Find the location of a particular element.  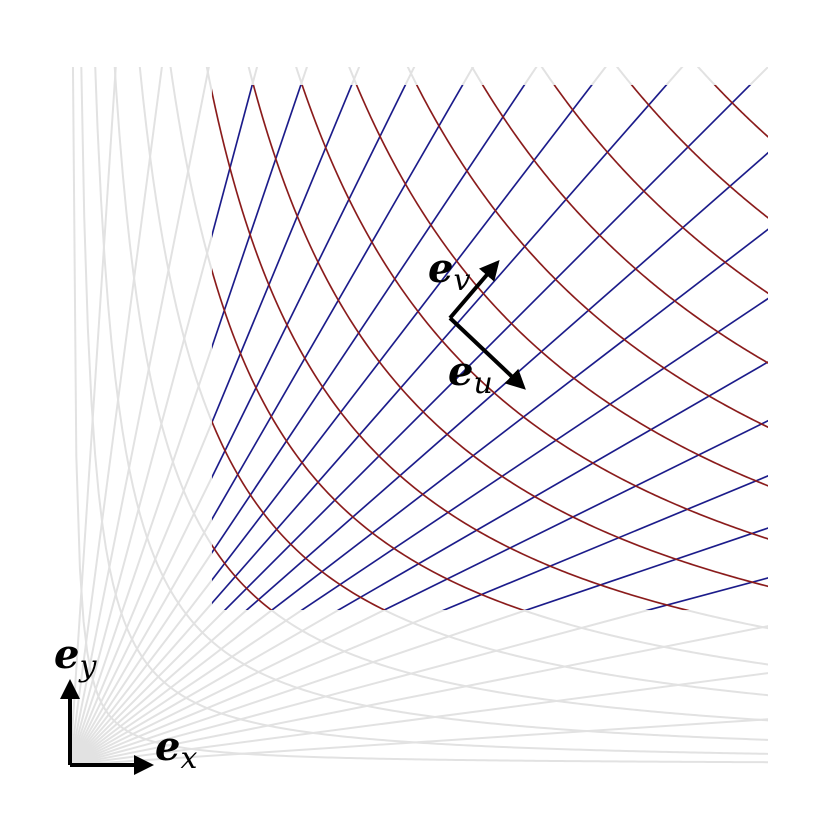

label-eu: eu is located at coordinates (470, 374).